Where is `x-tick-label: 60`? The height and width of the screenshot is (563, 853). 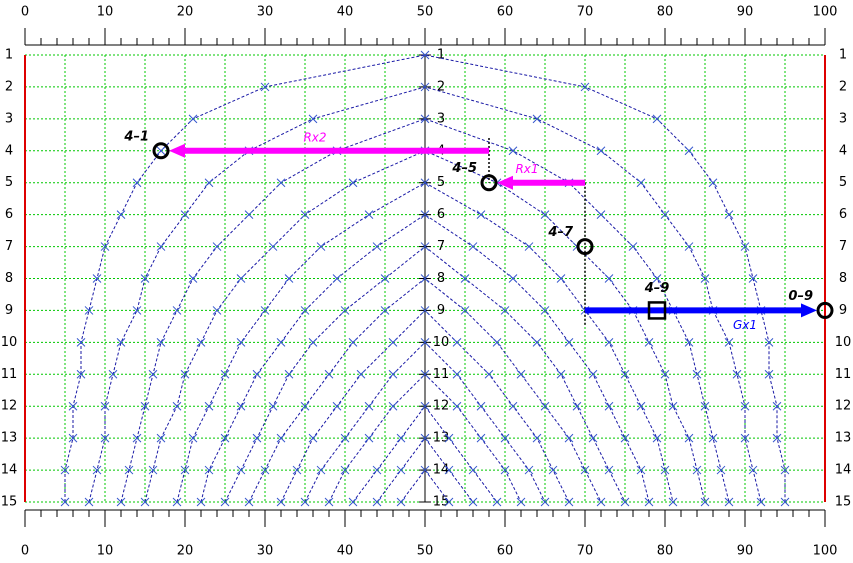 x-tick-label: 60 is located at coordinates (505, 12).